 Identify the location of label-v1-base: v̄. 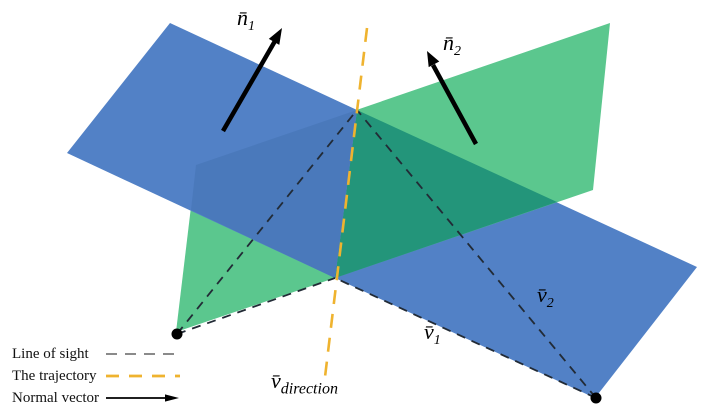
(429, 331).